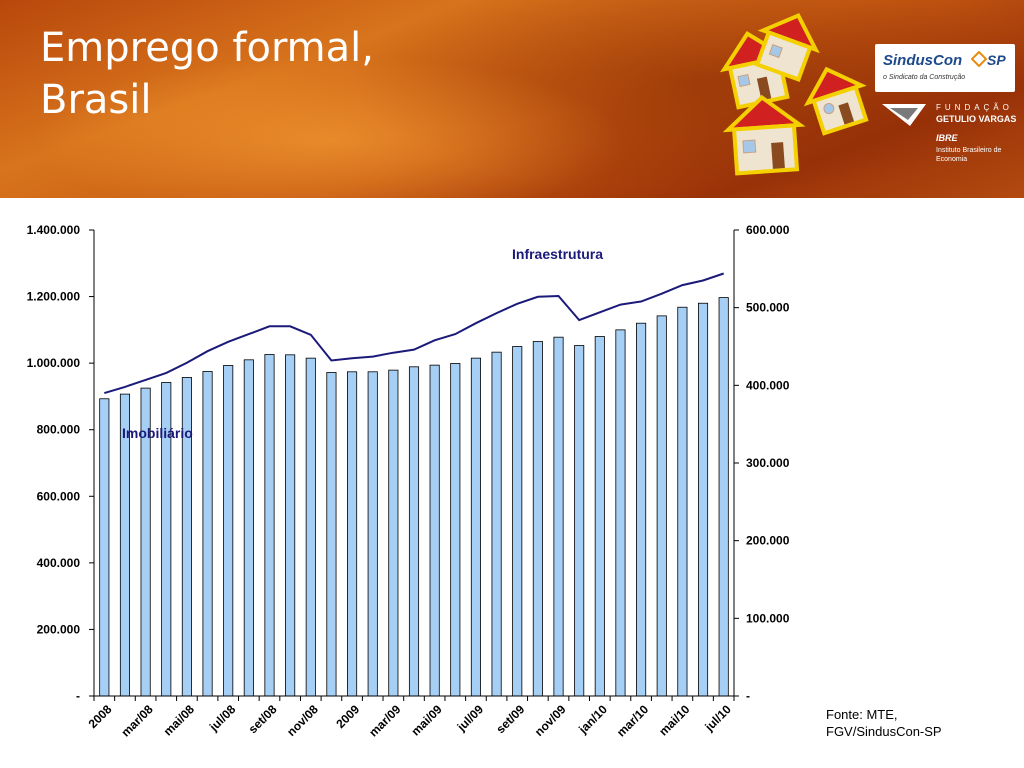  What do you see at coordinates (884, 731) in the screenshot?
I see `source-line2: FGV/SindusCon-SP` at bounding box center [884, 731].